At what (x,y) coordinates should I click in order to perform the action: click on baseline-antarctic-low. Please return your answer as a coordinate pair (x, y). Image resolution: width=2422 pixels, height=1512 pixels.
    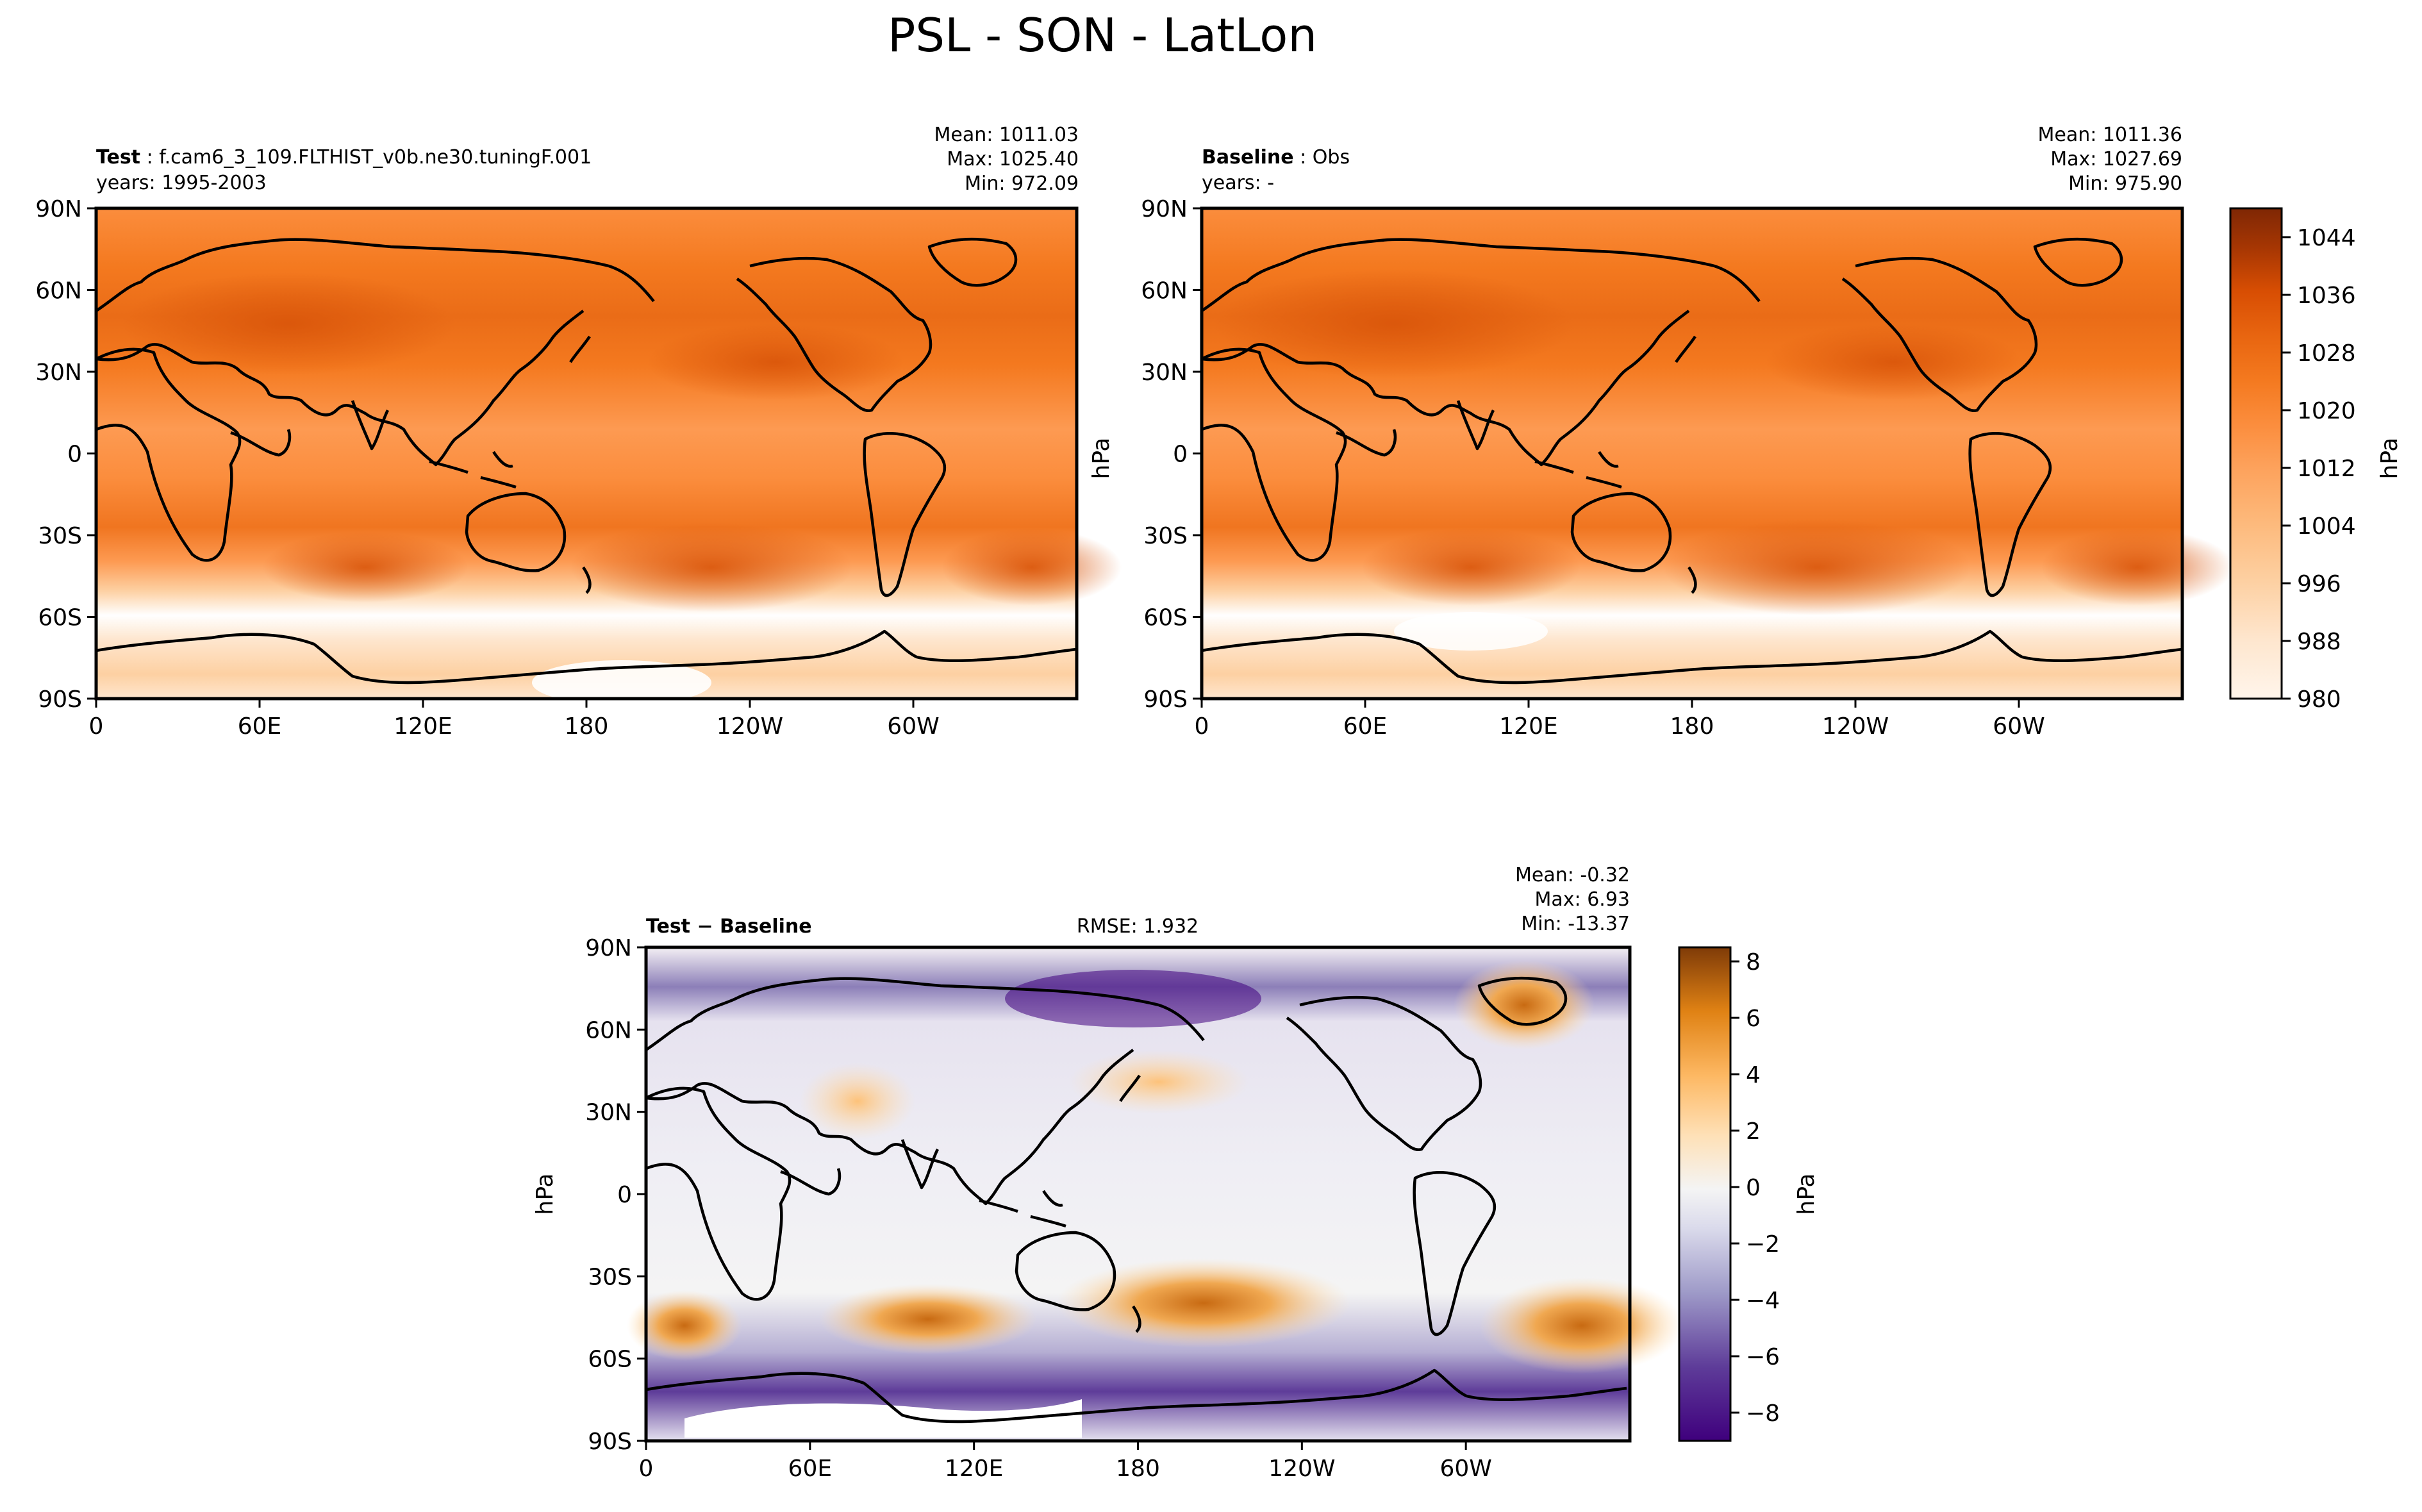
    Looking at the image, I should click on (1471, 631).